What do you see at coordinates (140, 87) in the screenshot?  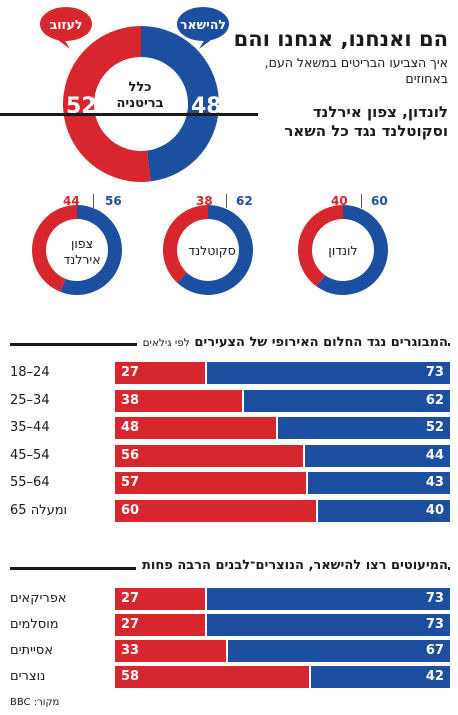 I see `uk-donut-label-line1: כלל` at bounding box center [140, 87].